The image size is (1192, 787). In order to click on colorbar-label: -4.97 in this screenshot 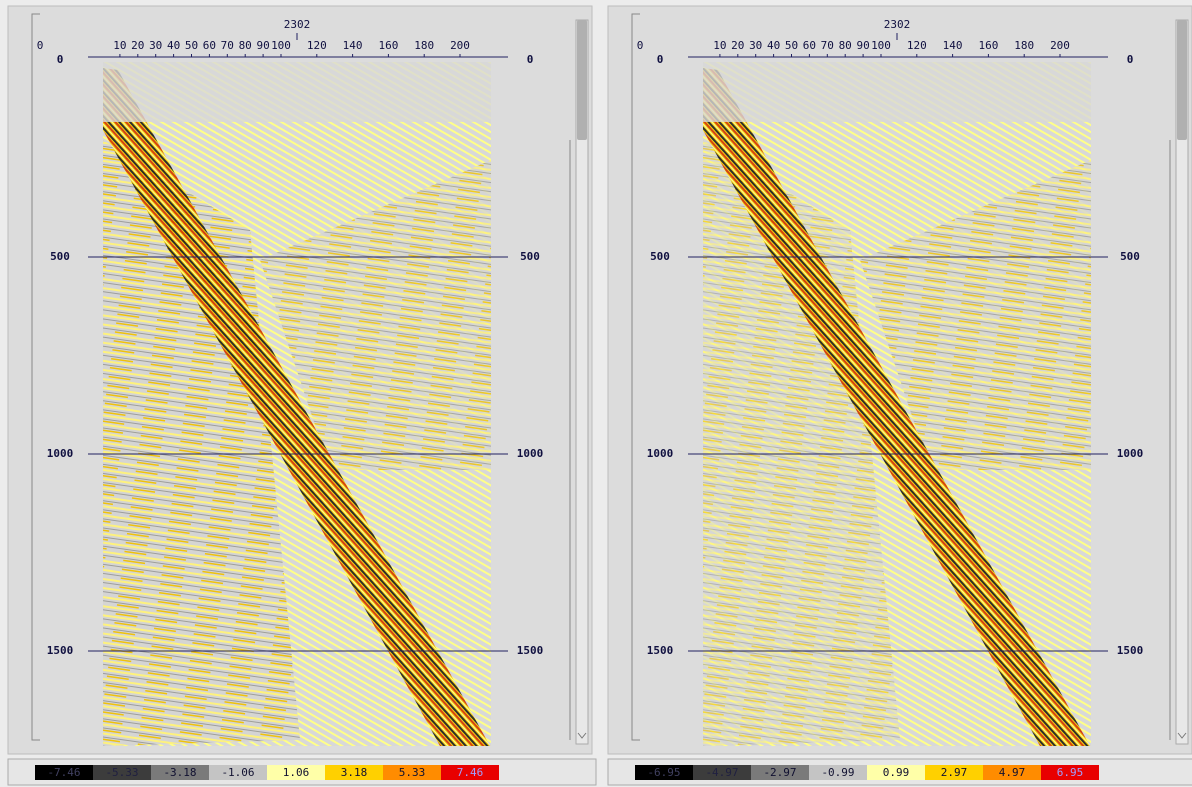, I will do `click(721, 772)`.